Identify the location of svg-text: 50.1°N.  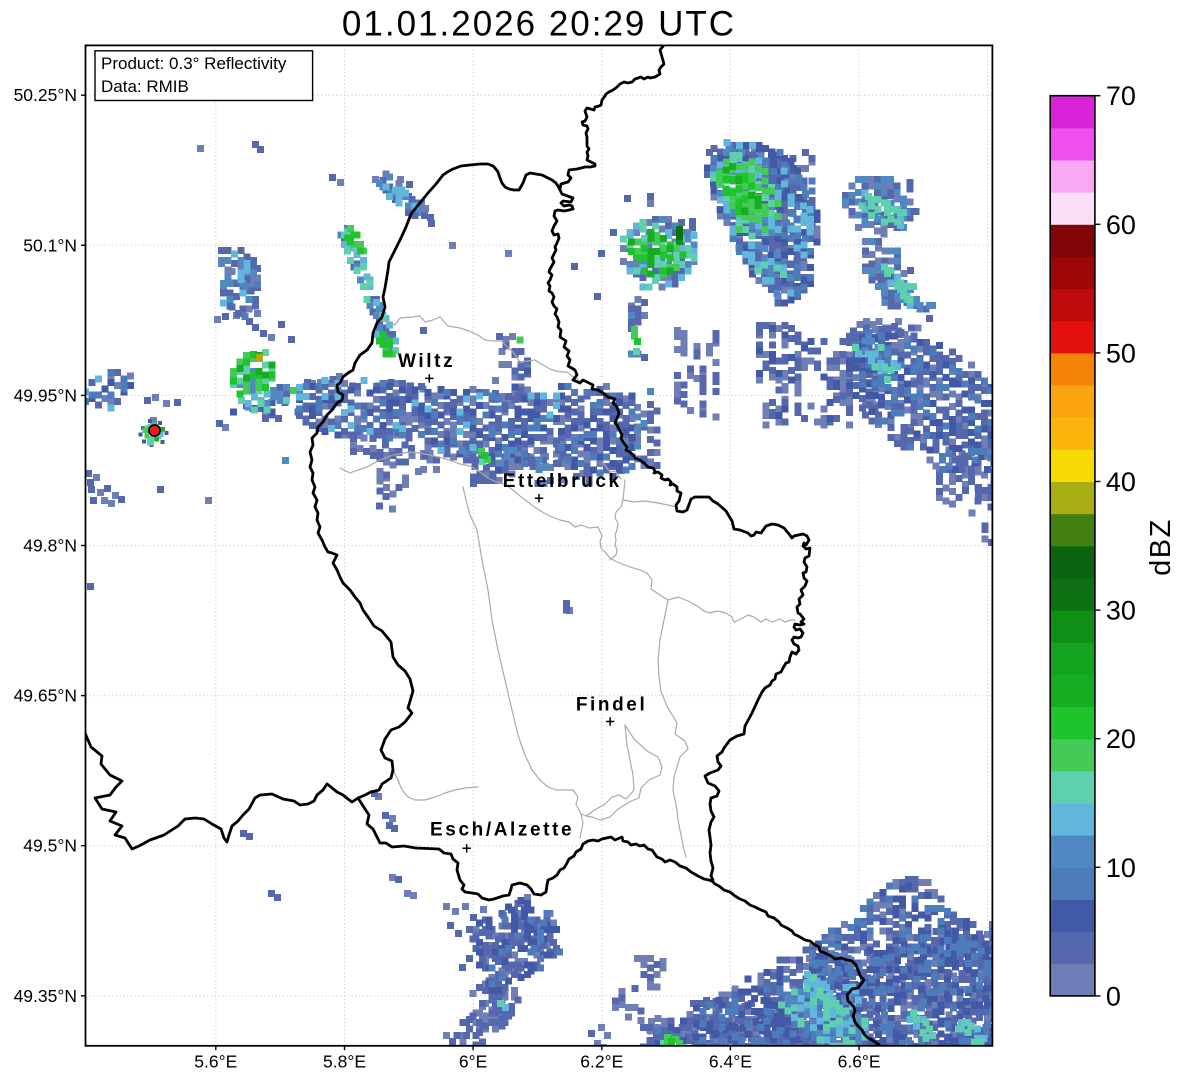
(50, 245).